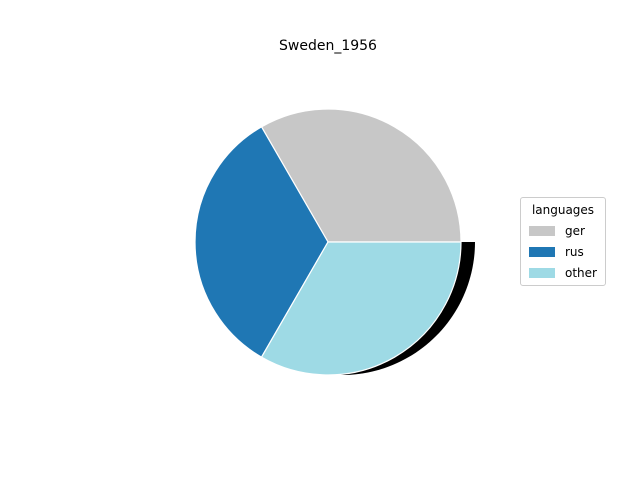 The image size is (640, 480). What do you see at coordinates (328, 46) in the screenshot?
I see `chart-title: Sweden_1956` at bounding box center [328, 46].